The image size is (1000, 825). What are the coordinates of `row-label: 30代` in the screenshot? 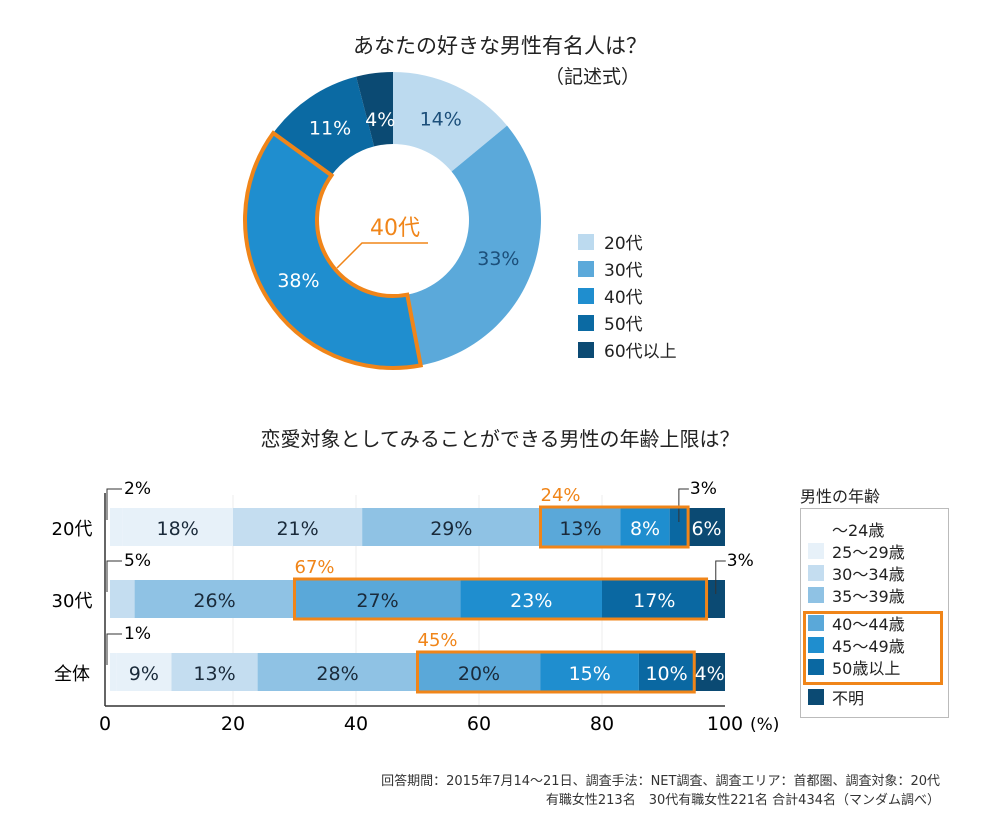 It's located at (72, 601).